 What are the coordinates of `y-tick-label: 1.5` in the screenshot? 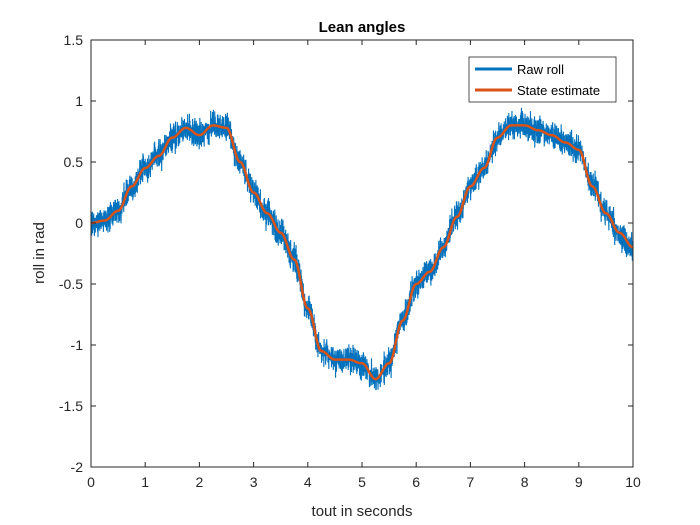 It's located at (74, 40).